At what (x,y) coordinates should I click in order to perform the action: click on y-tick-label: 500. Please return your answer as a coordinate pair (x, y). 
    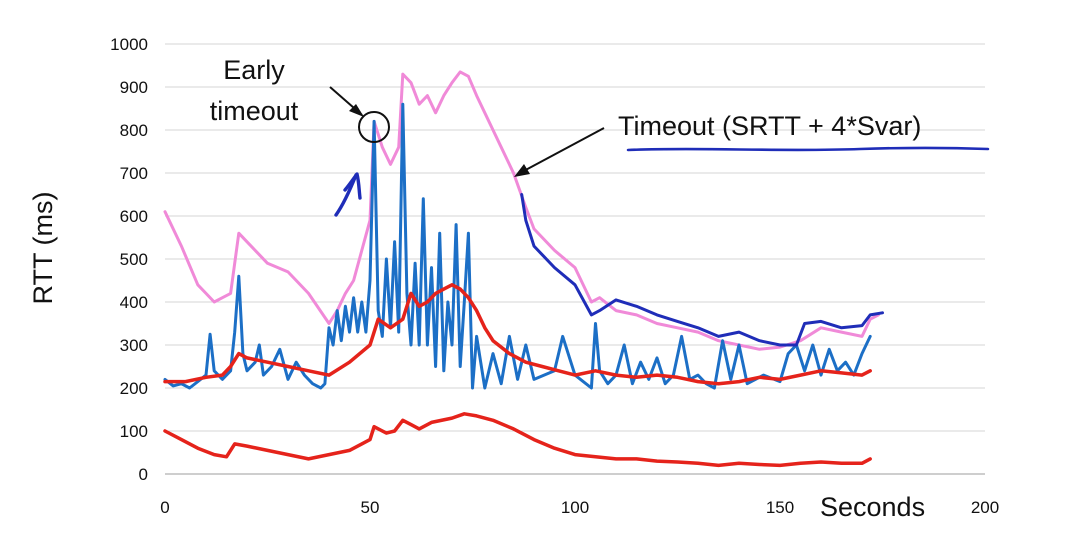
    Looking at the image, I should click on (134, 259).